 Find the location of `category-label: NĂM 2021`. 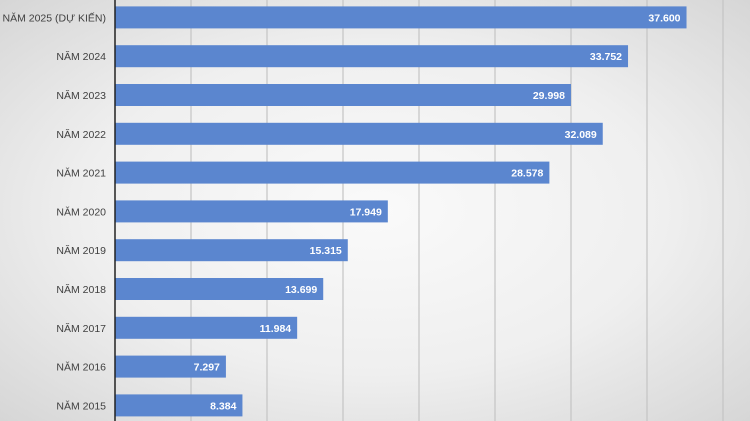

category-label: NĂM 2021 is located at coordinates (81, 173).